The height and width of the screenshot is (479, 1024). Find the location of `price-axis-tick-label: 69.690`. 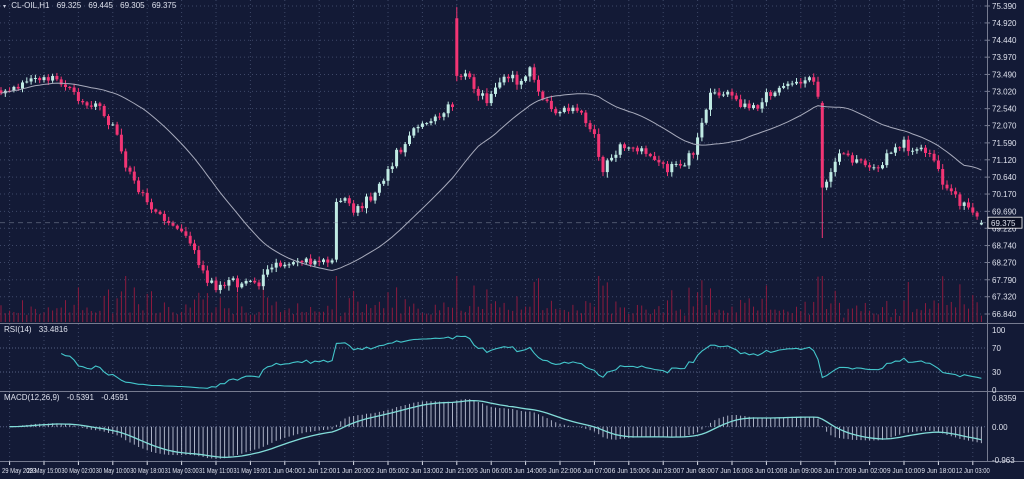

price-axis-tick-label: 69.690 is located at coordinates (1004, 211).